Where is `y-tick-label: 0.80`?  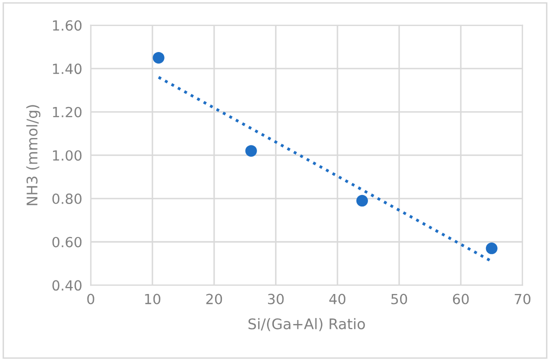
y-tick-label: 0.80 is located at coordinates (67, 199).